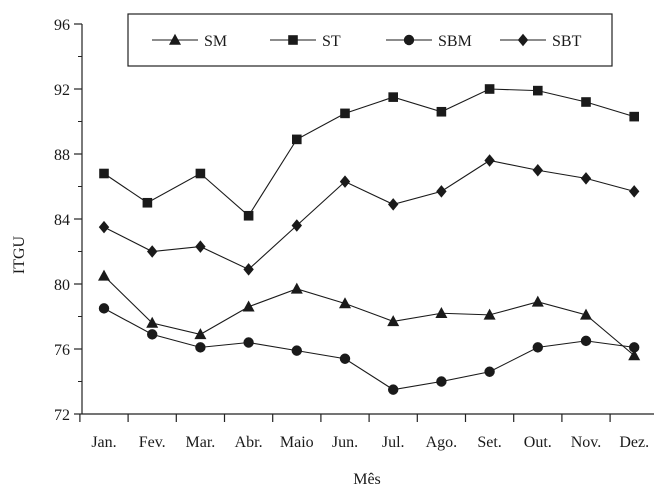 Image resolution: width=654 pixels, height=487 pixels. What do you see at coordinates (455, 41) in the screenshot?
I see `legend-label-sbm: SBM` at bounding box center [455, 41].